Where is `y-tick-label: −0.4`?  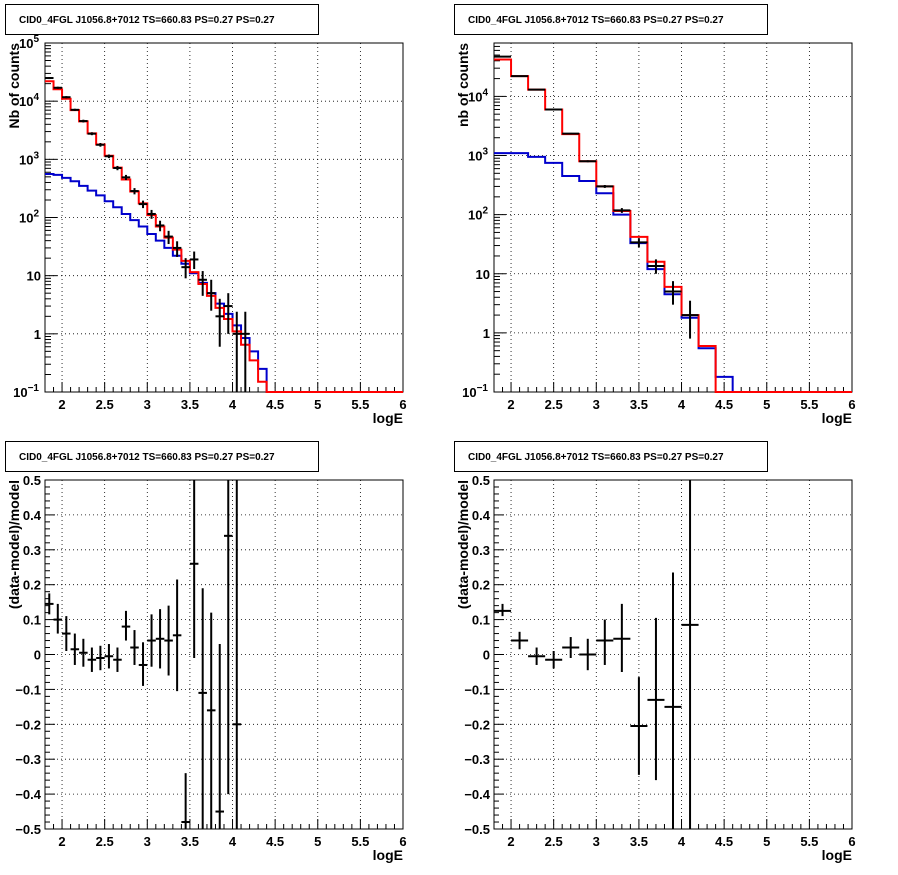
y-tick-label: −0.4 is located at coordinates (28, 794).